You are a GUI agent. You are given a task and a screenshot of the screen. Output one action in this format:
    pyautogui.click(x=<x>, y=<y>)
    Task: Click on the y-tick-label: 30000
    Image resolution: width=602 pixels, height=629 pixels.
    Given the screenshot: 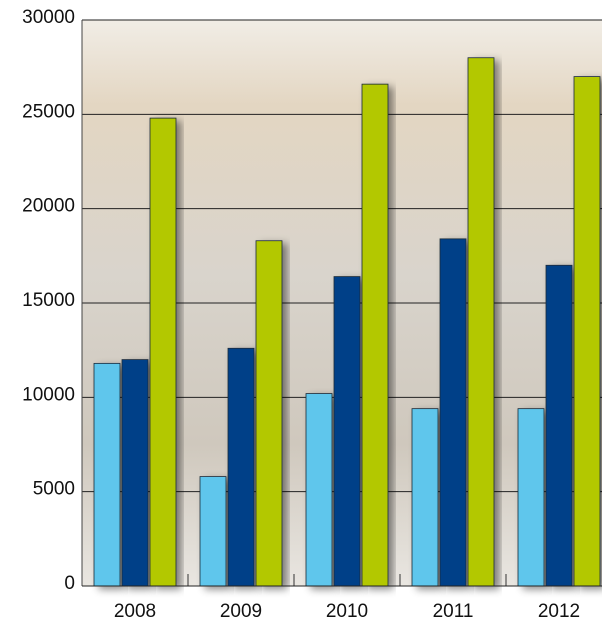 What is the action you would take?
    pyautogui.click(x=48, y=17)
    